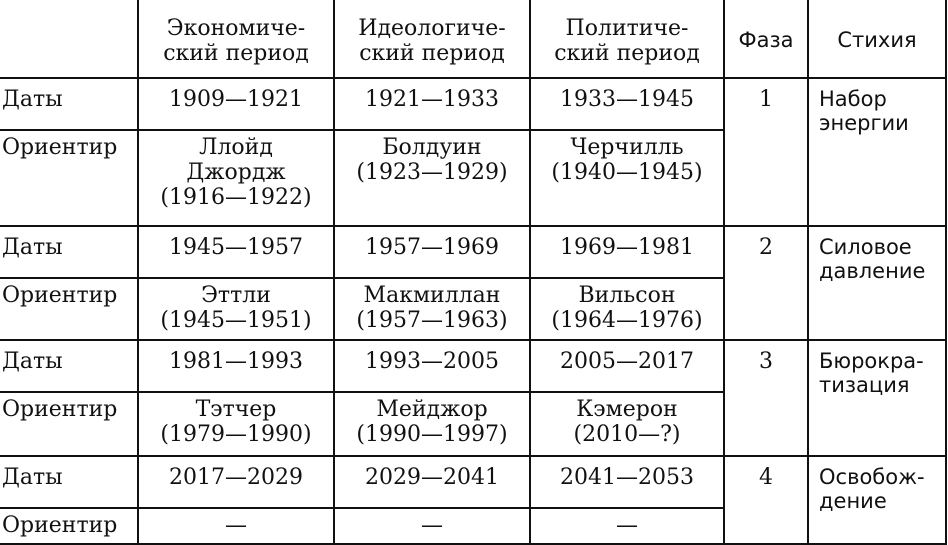  I want to click on landmark-line: (1964—1976), so click(627, 320).